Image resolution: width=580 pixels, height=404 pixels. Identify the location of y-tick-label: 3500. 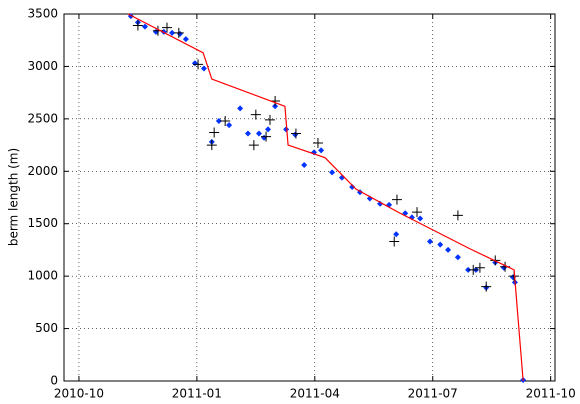
(42, 14).